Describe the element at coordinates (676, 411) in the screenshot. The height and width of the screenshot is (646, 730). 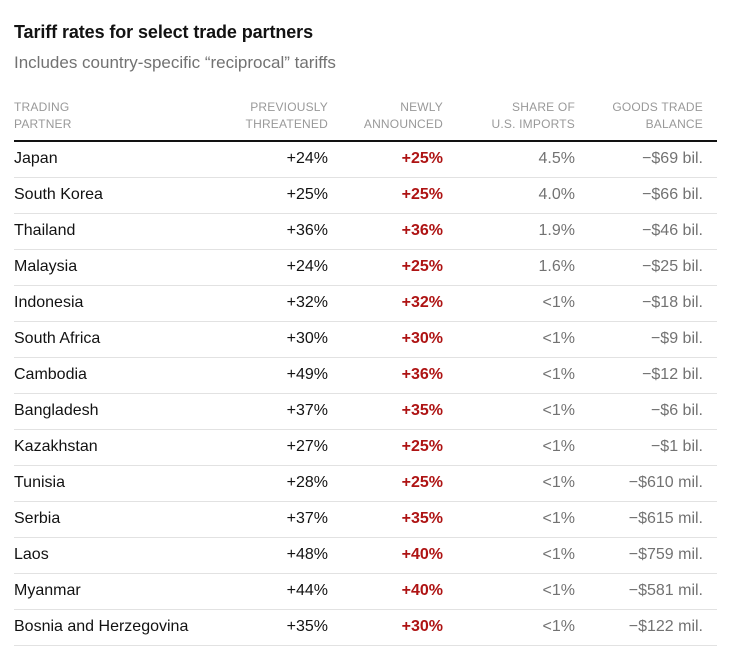
I see `cell-goods-trade-balance: −$6 bil.` at that location.